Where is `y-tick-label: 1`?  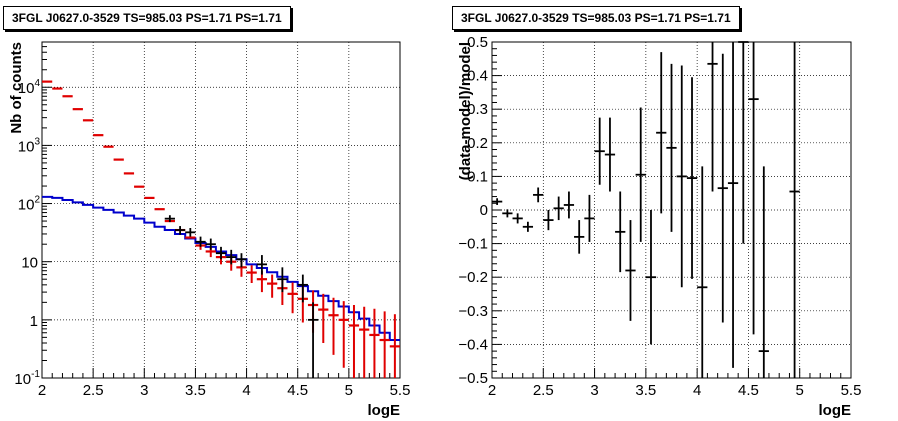 y-tick-label: 1 is located at coordinates (34, 321).